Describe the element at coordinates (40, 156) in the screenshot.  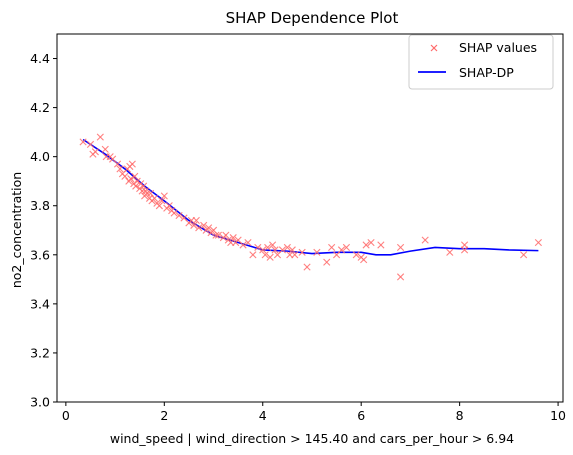
I see `y-tick-label: 4.0` at that location.